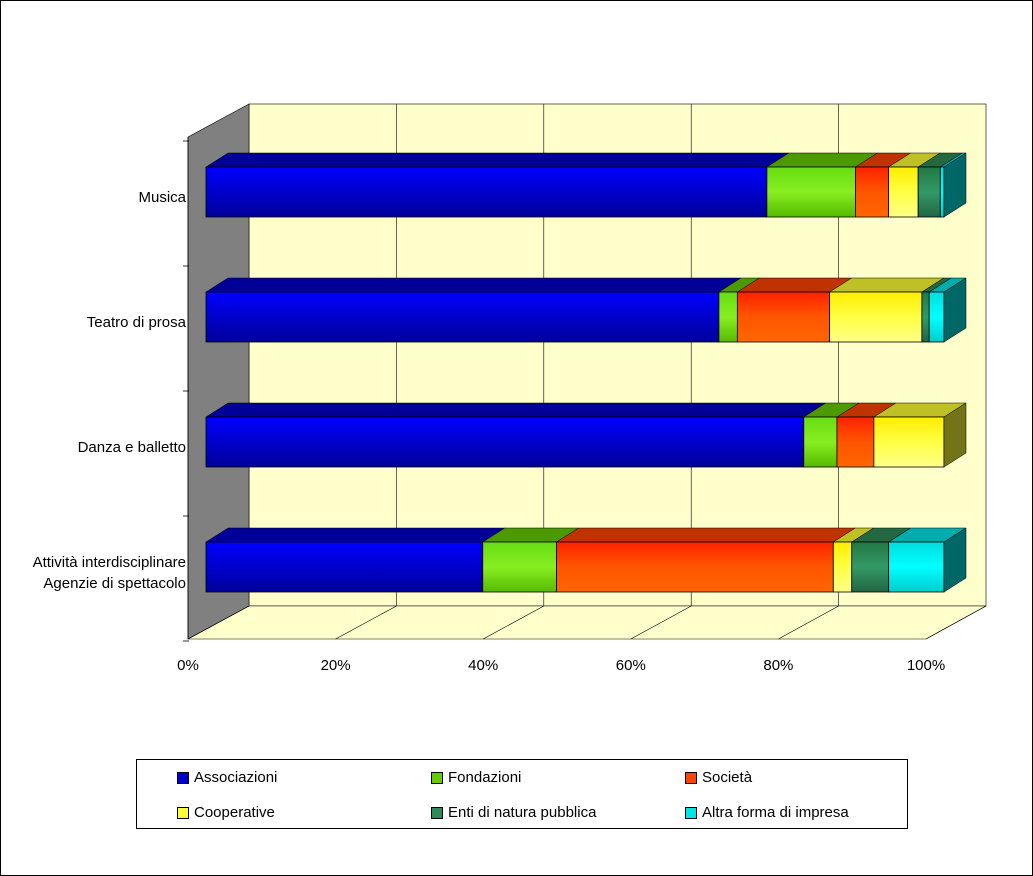 This screenshot has height=876, width=1033. What do you see at coordinates (587, 622) in the screenshot?
I see `floor` at bounding box center [587, 622].